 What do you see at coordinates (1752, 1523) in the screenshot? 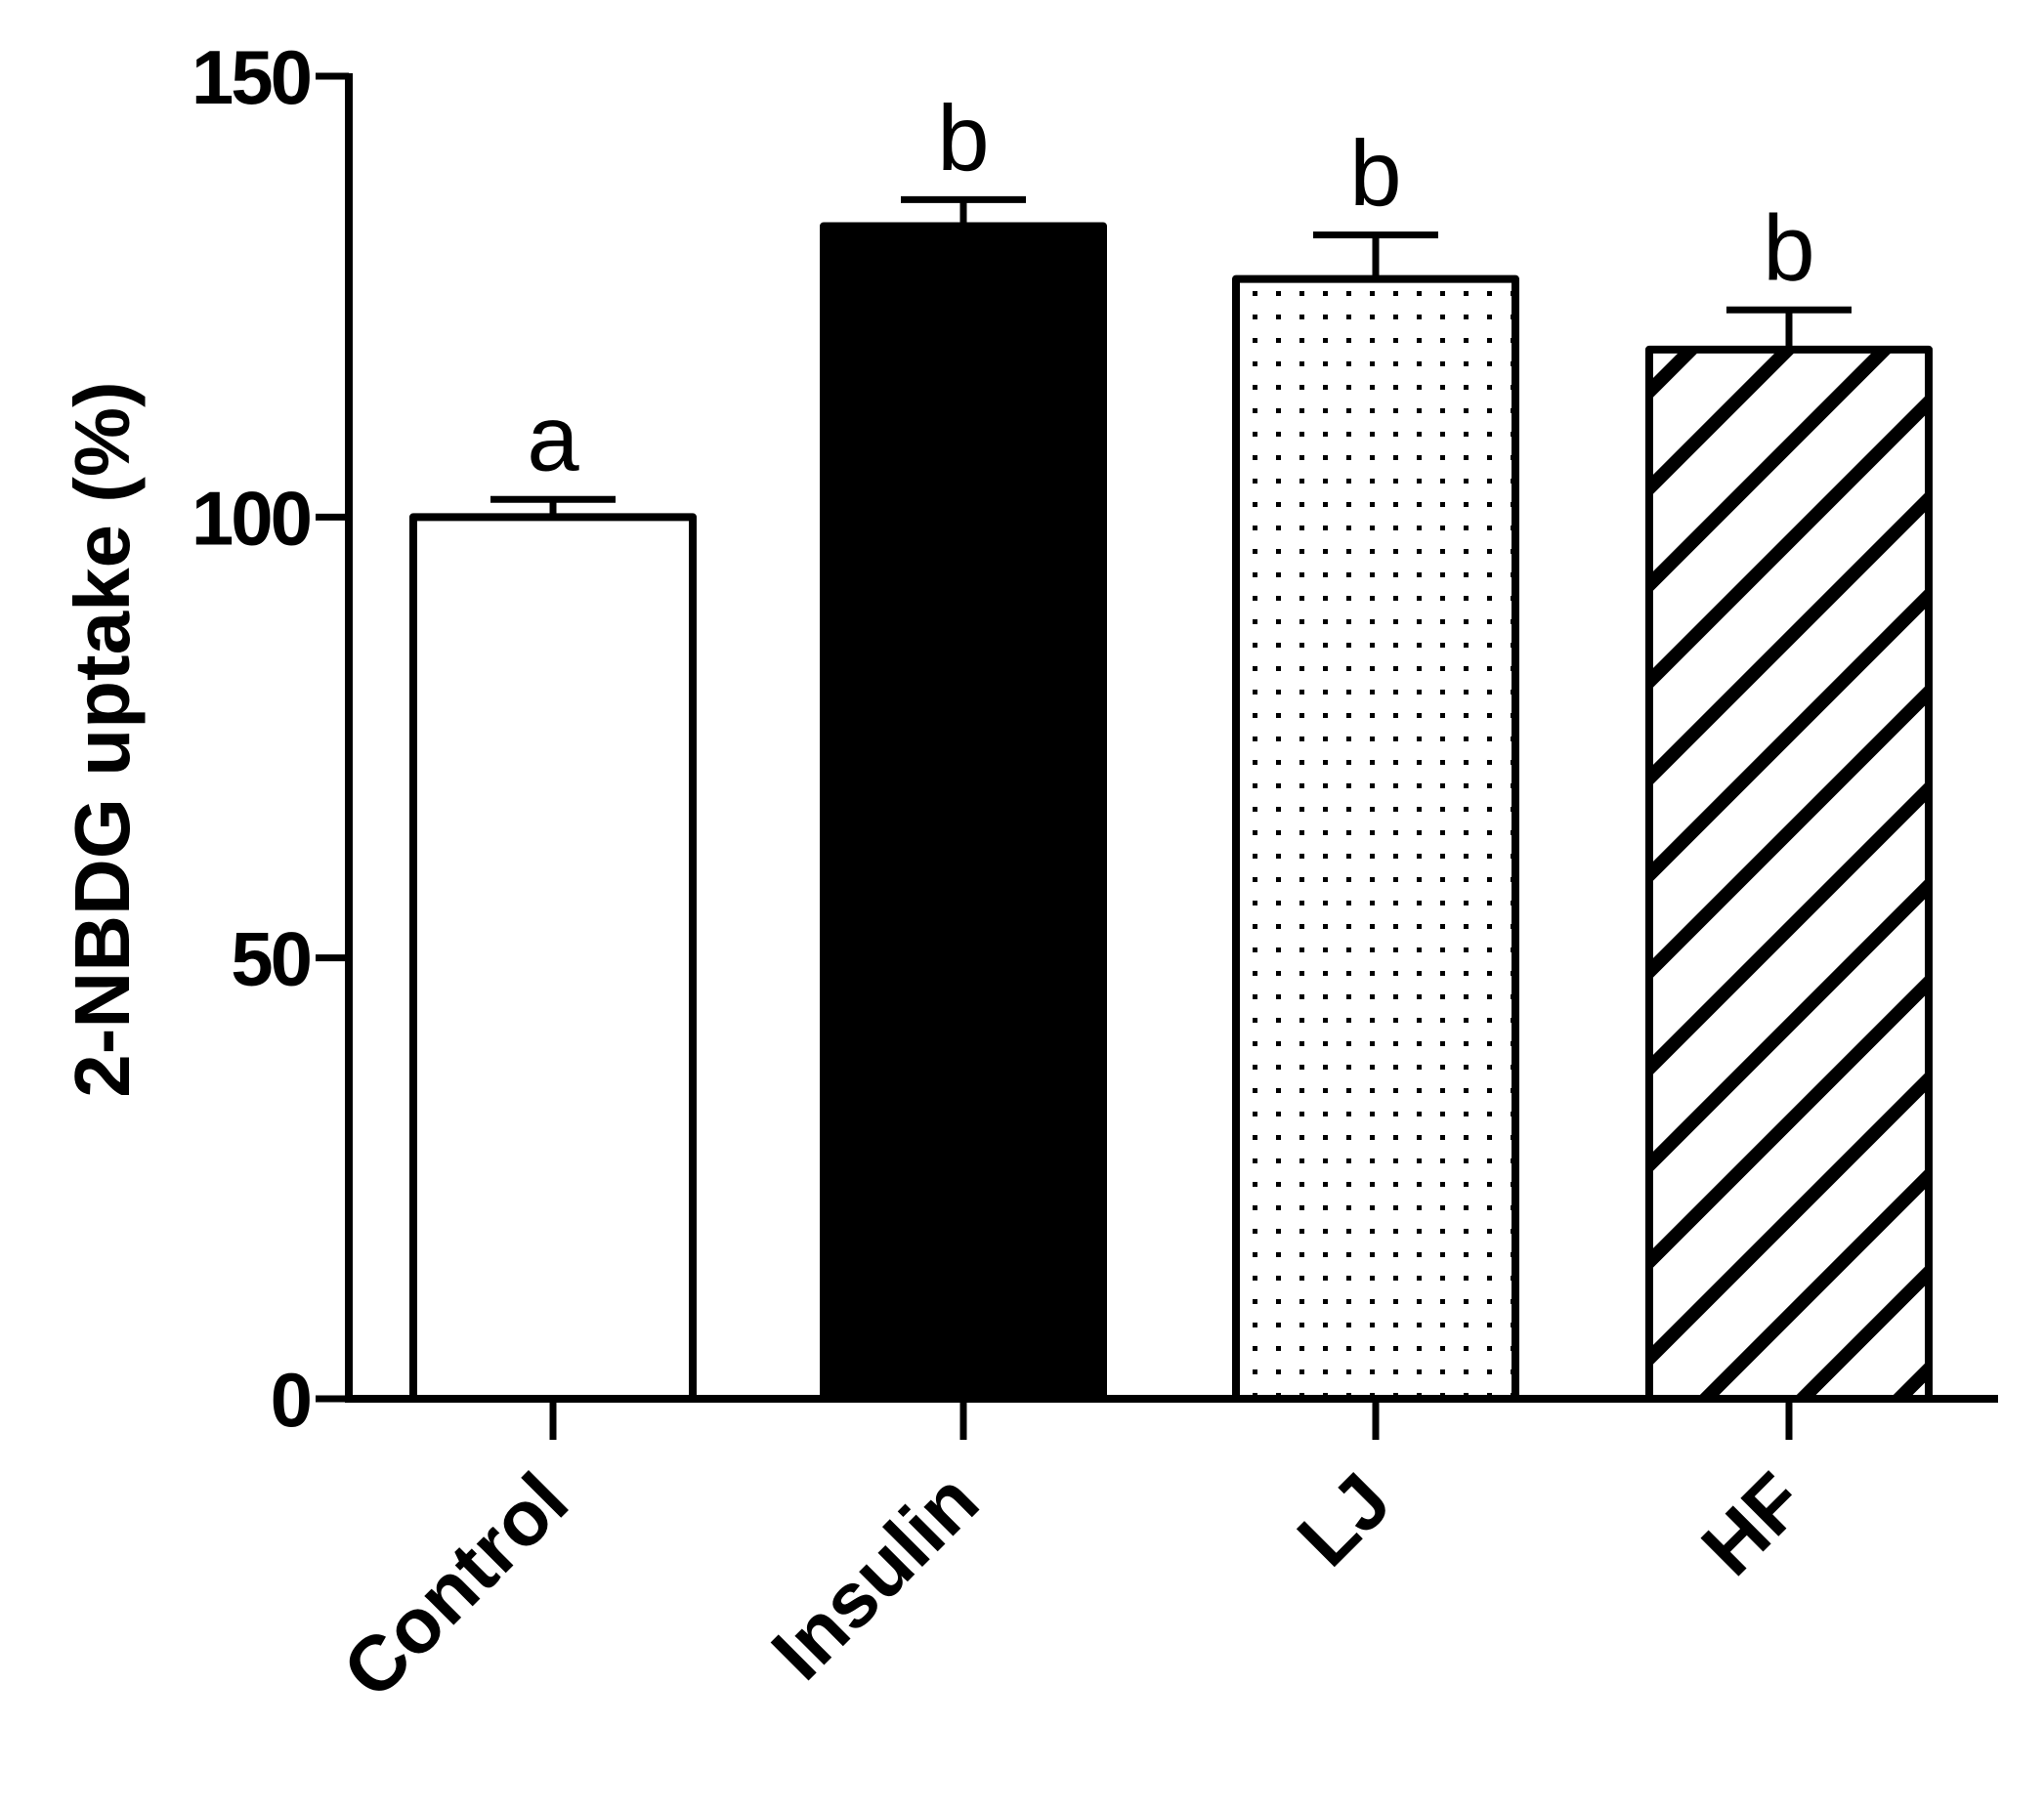
I see `x-tick-label-hf: HF` at bounding box center [1752, 1523].